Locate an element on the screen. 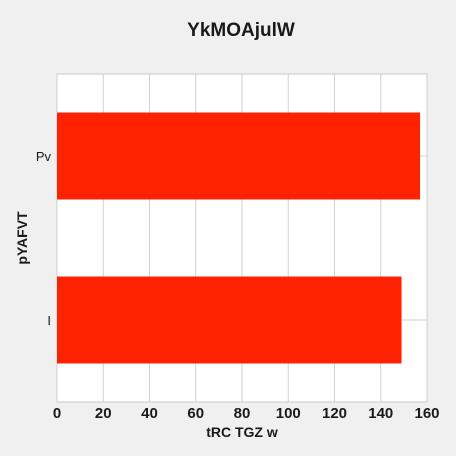  y-axis-label: pYAFVT is located at coordinates (22, 238).